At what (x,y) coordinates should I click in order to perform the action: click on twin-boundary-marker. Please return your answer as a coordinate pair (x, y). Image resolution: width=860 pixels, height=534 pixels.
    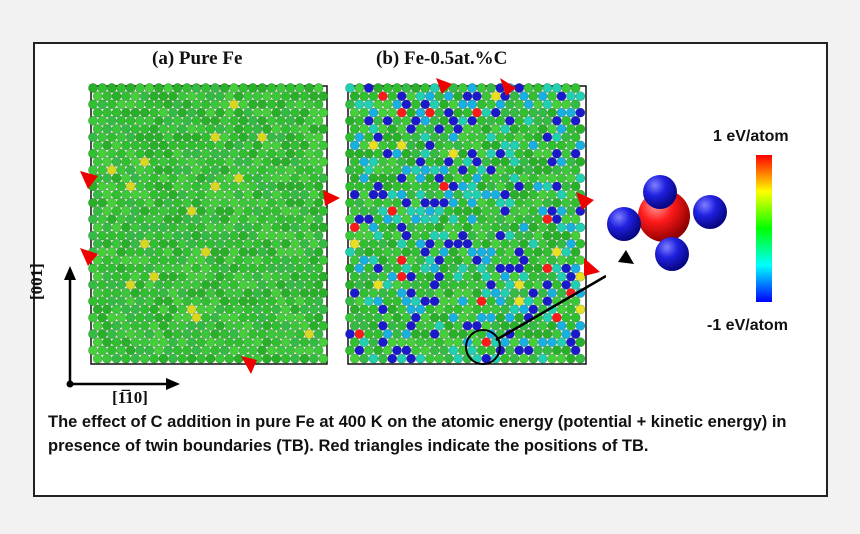
    Looking at the image, I should click on (508, 87).